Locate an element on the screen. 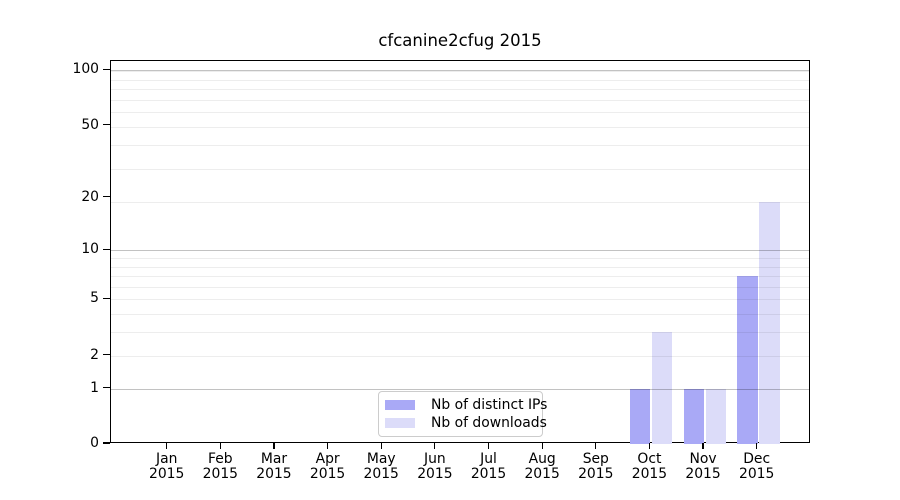 The width and height of the screenshot is (900, 500). bar-distinct-ips-nov is located at coordinates (694, 416).